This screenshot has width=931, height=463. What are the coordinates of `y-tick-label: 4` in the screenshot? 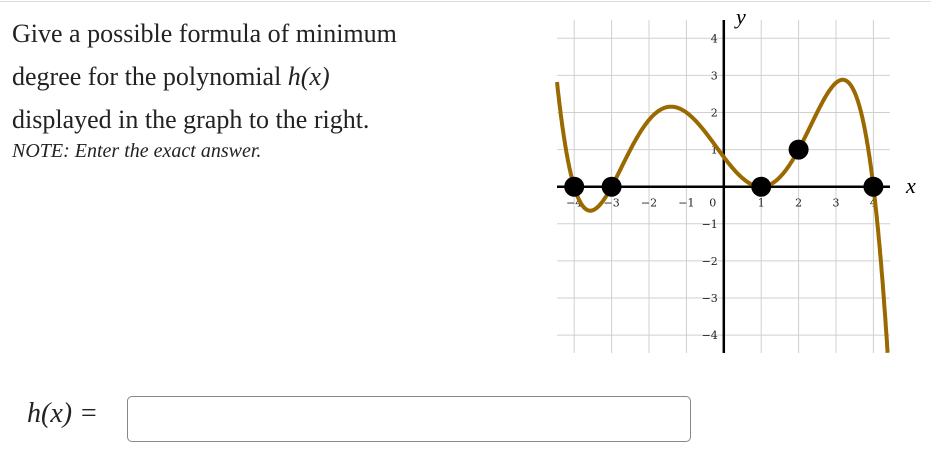 It's located at (714, 38).